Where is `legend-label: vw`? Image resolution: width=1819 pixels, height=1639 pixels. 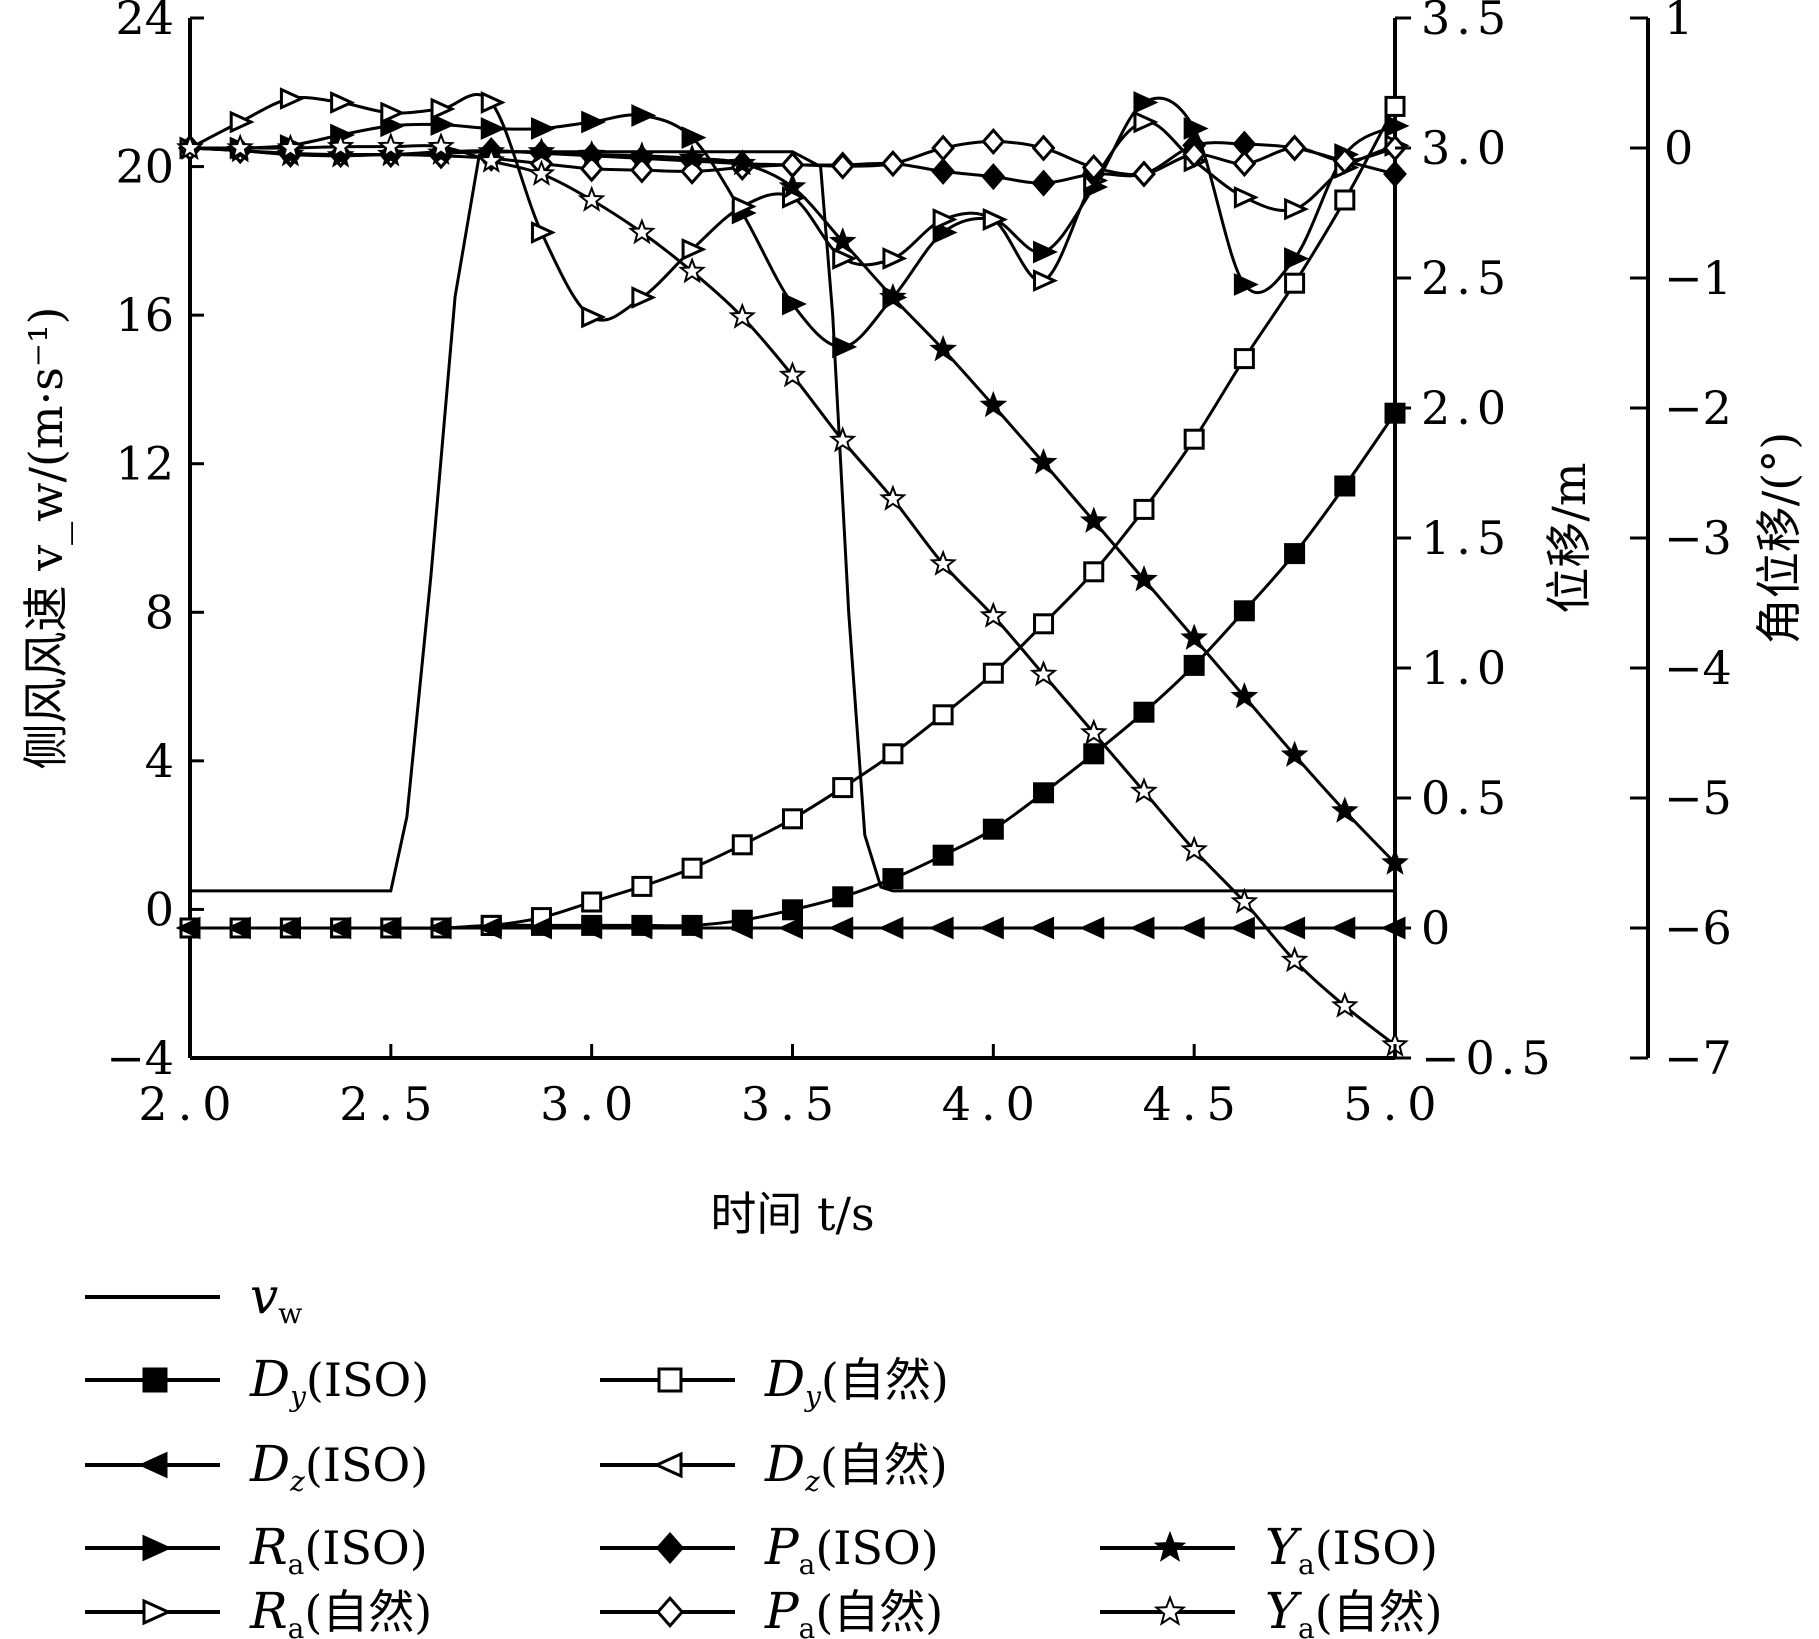 legend-label: vw is located at coordinates (276, 1298).